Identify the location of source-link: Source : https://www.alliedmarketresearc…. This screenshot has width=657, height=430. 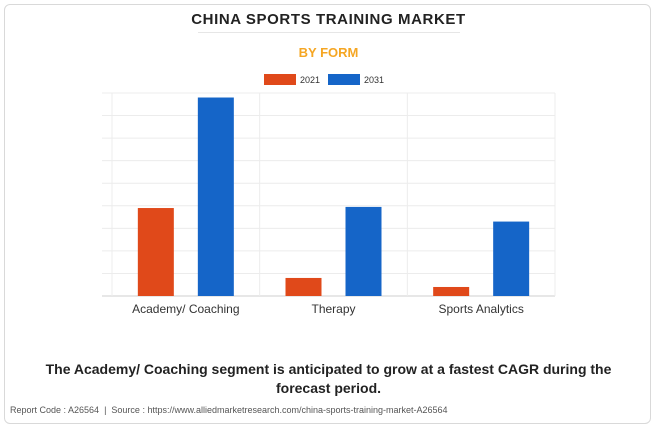
(279, 410).